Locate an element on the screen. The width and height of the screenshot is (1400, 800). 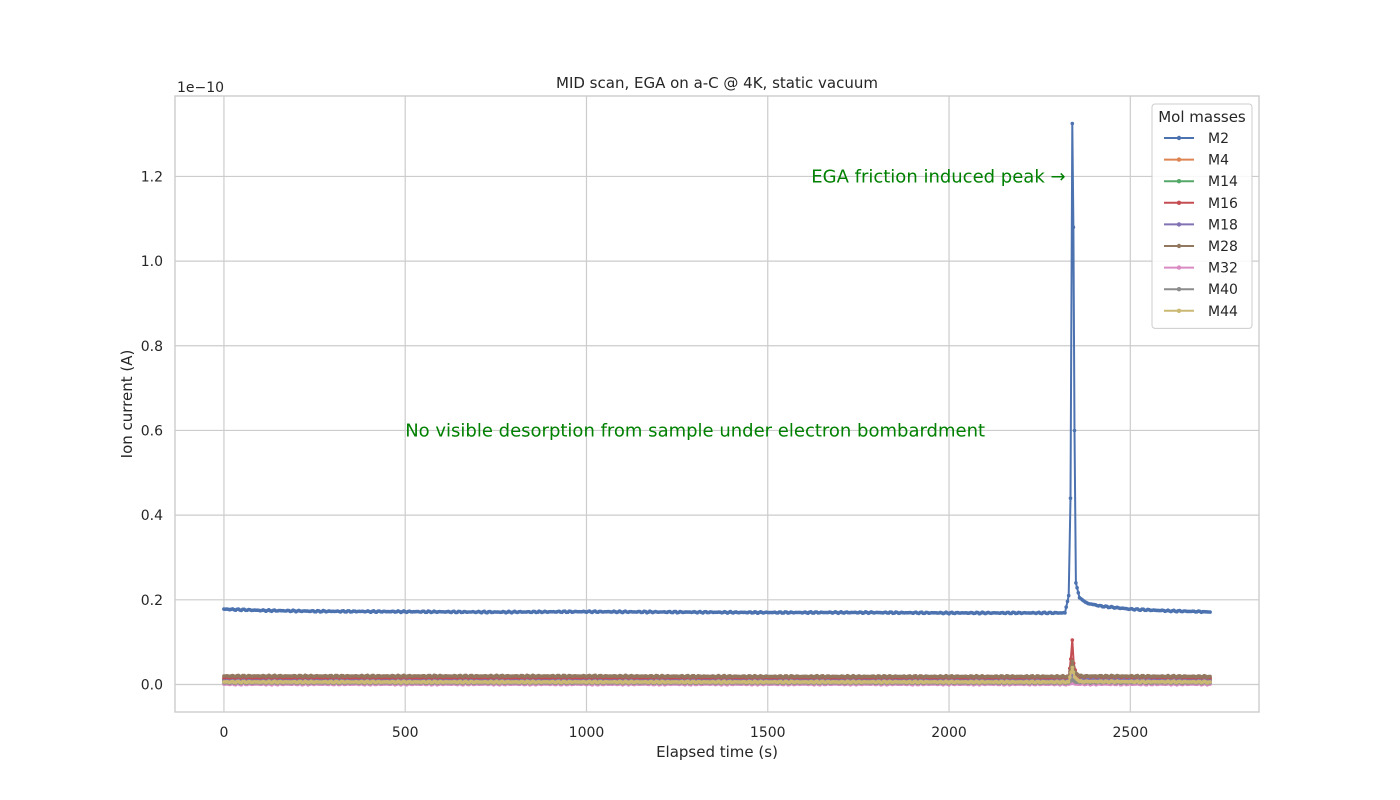
series-line-m16 is located at coordinates (717, 659).